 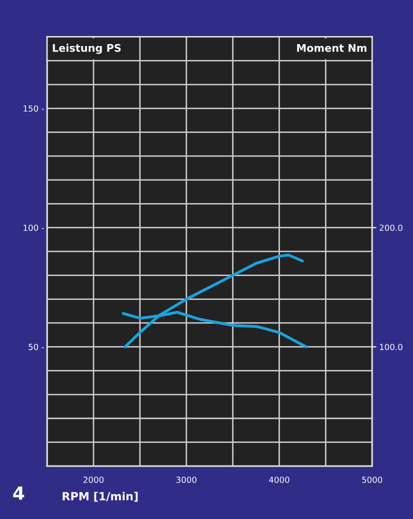 What do you see at coordinates (36, 347) in the screenshot?
I see `y-tick-label: 50 -` at bounding box center [36, 347].